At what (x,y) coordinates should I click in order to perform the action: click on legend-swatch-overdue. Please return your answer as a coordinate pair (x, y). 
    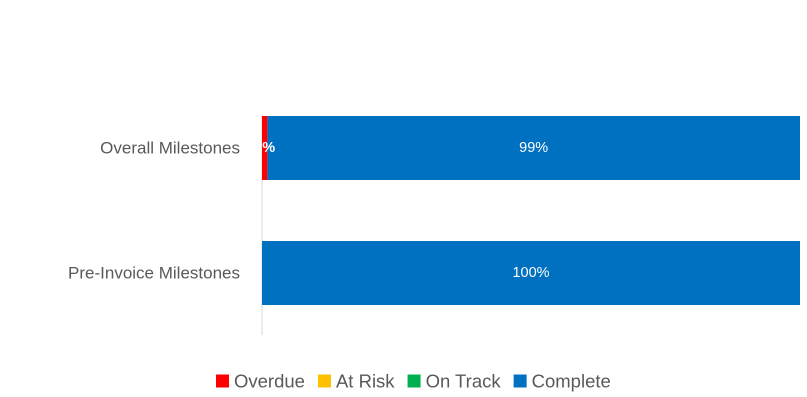
    Looking at the image, I should click on (222, 381).